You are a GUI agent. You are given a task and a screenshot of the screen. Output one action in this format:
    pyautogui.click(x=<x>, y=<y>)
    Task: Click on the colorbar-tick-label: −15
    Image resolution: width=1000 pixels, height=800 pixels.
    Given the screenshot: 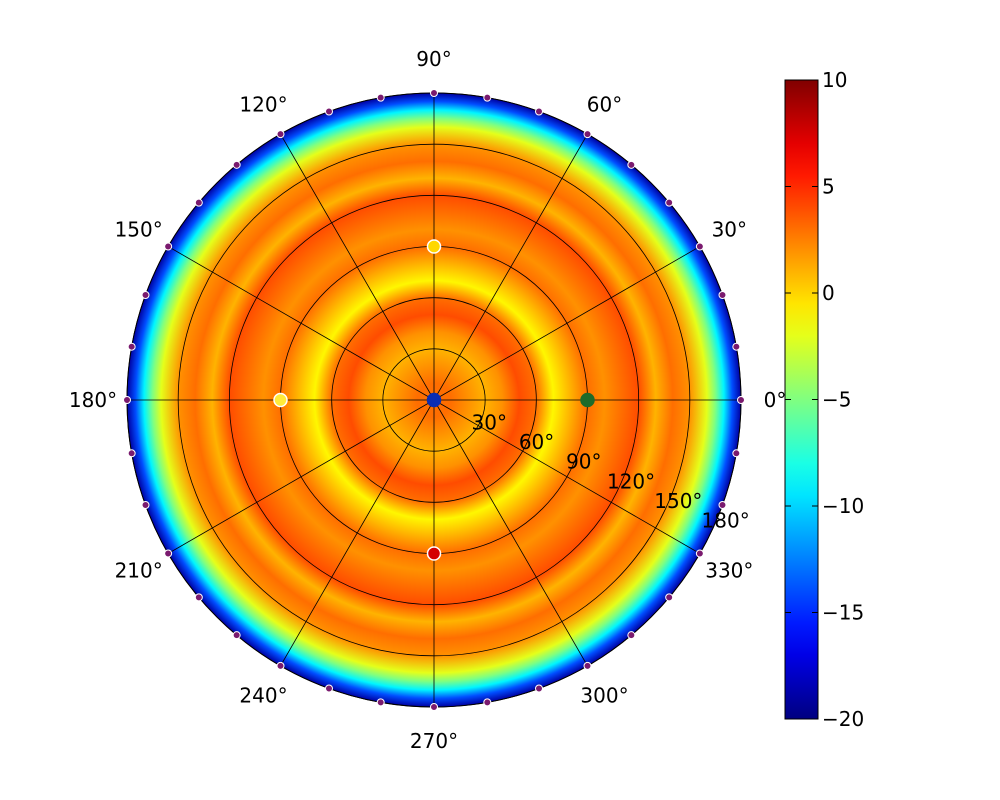 What is the action you would take?
    pyautogui.click(x=843, y=613)
    